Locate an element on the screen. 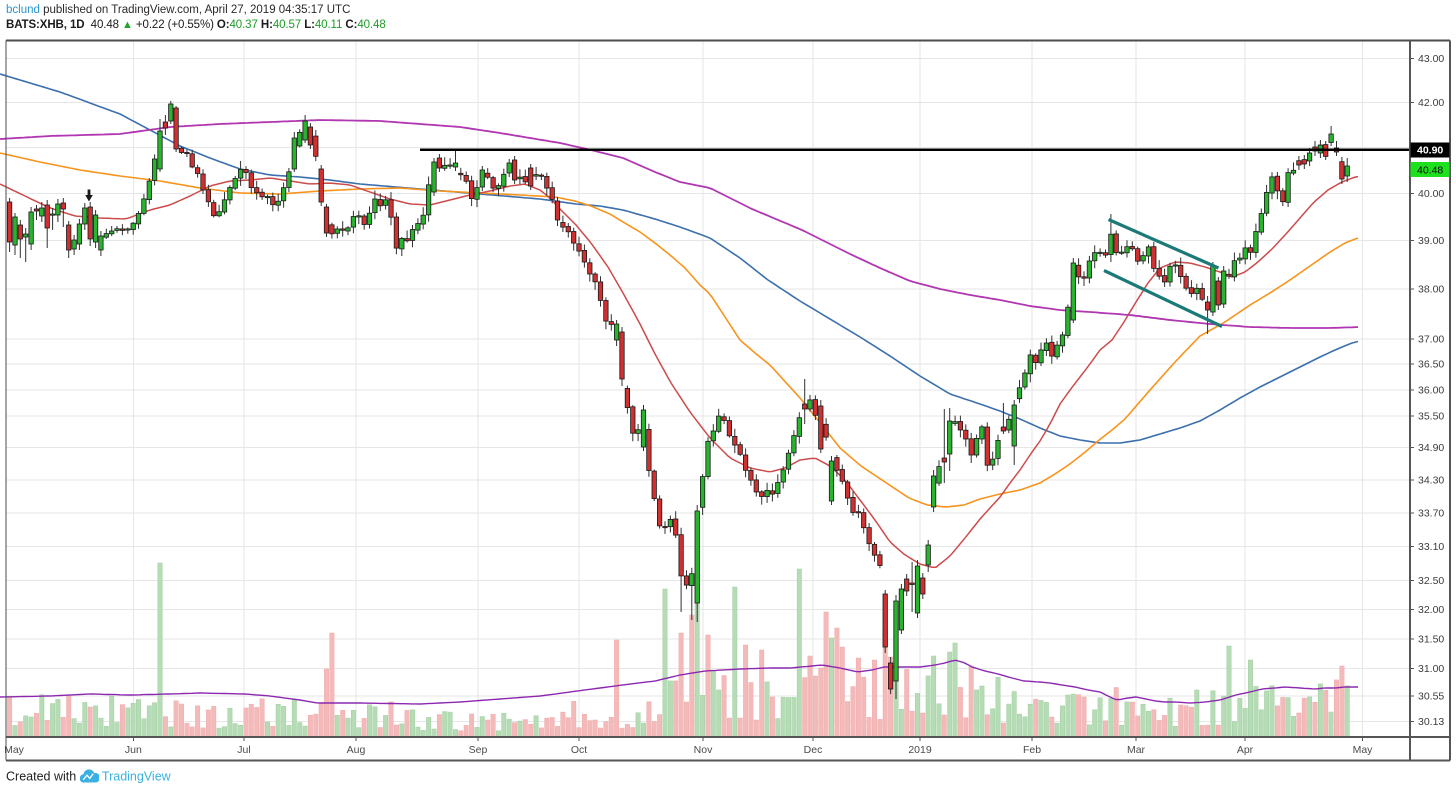 This screenshot has width=1456, height=799. svg-text: Nov is located at coordinates (703, 750).